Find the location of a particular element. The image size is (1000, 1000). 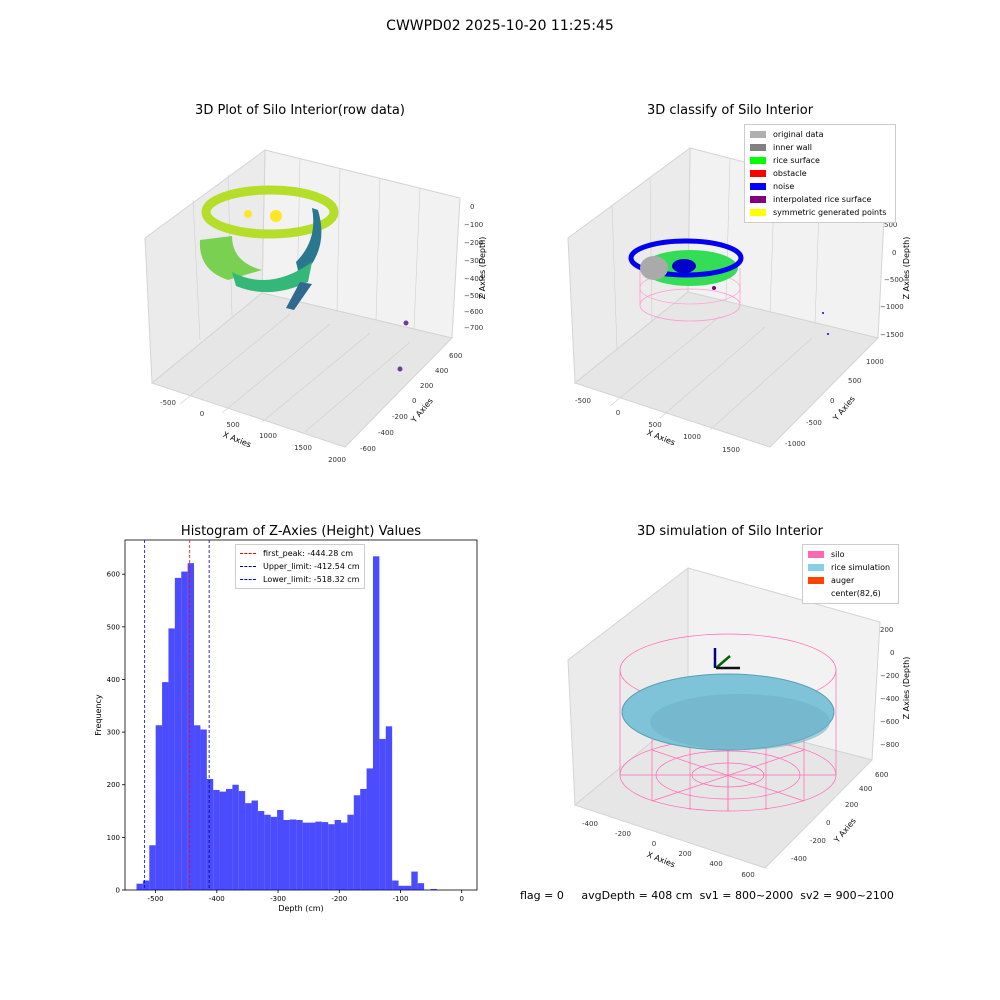

histogram-ytick-label: 600 is located at coordinates (113, 575).